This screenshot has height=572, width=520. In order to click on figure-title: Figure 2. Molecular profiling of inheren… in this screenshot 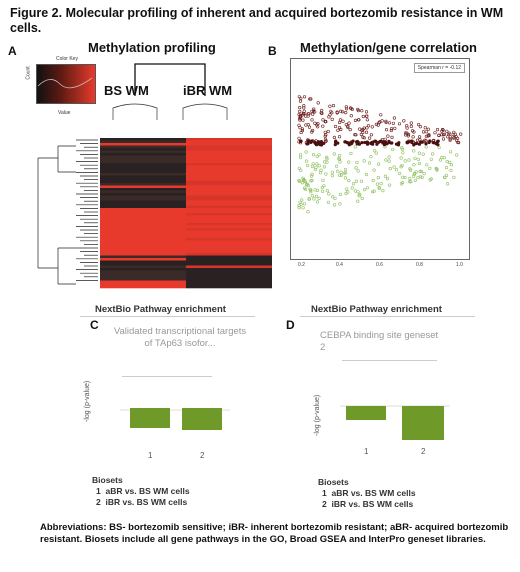, I will do `click(257, 20)`.